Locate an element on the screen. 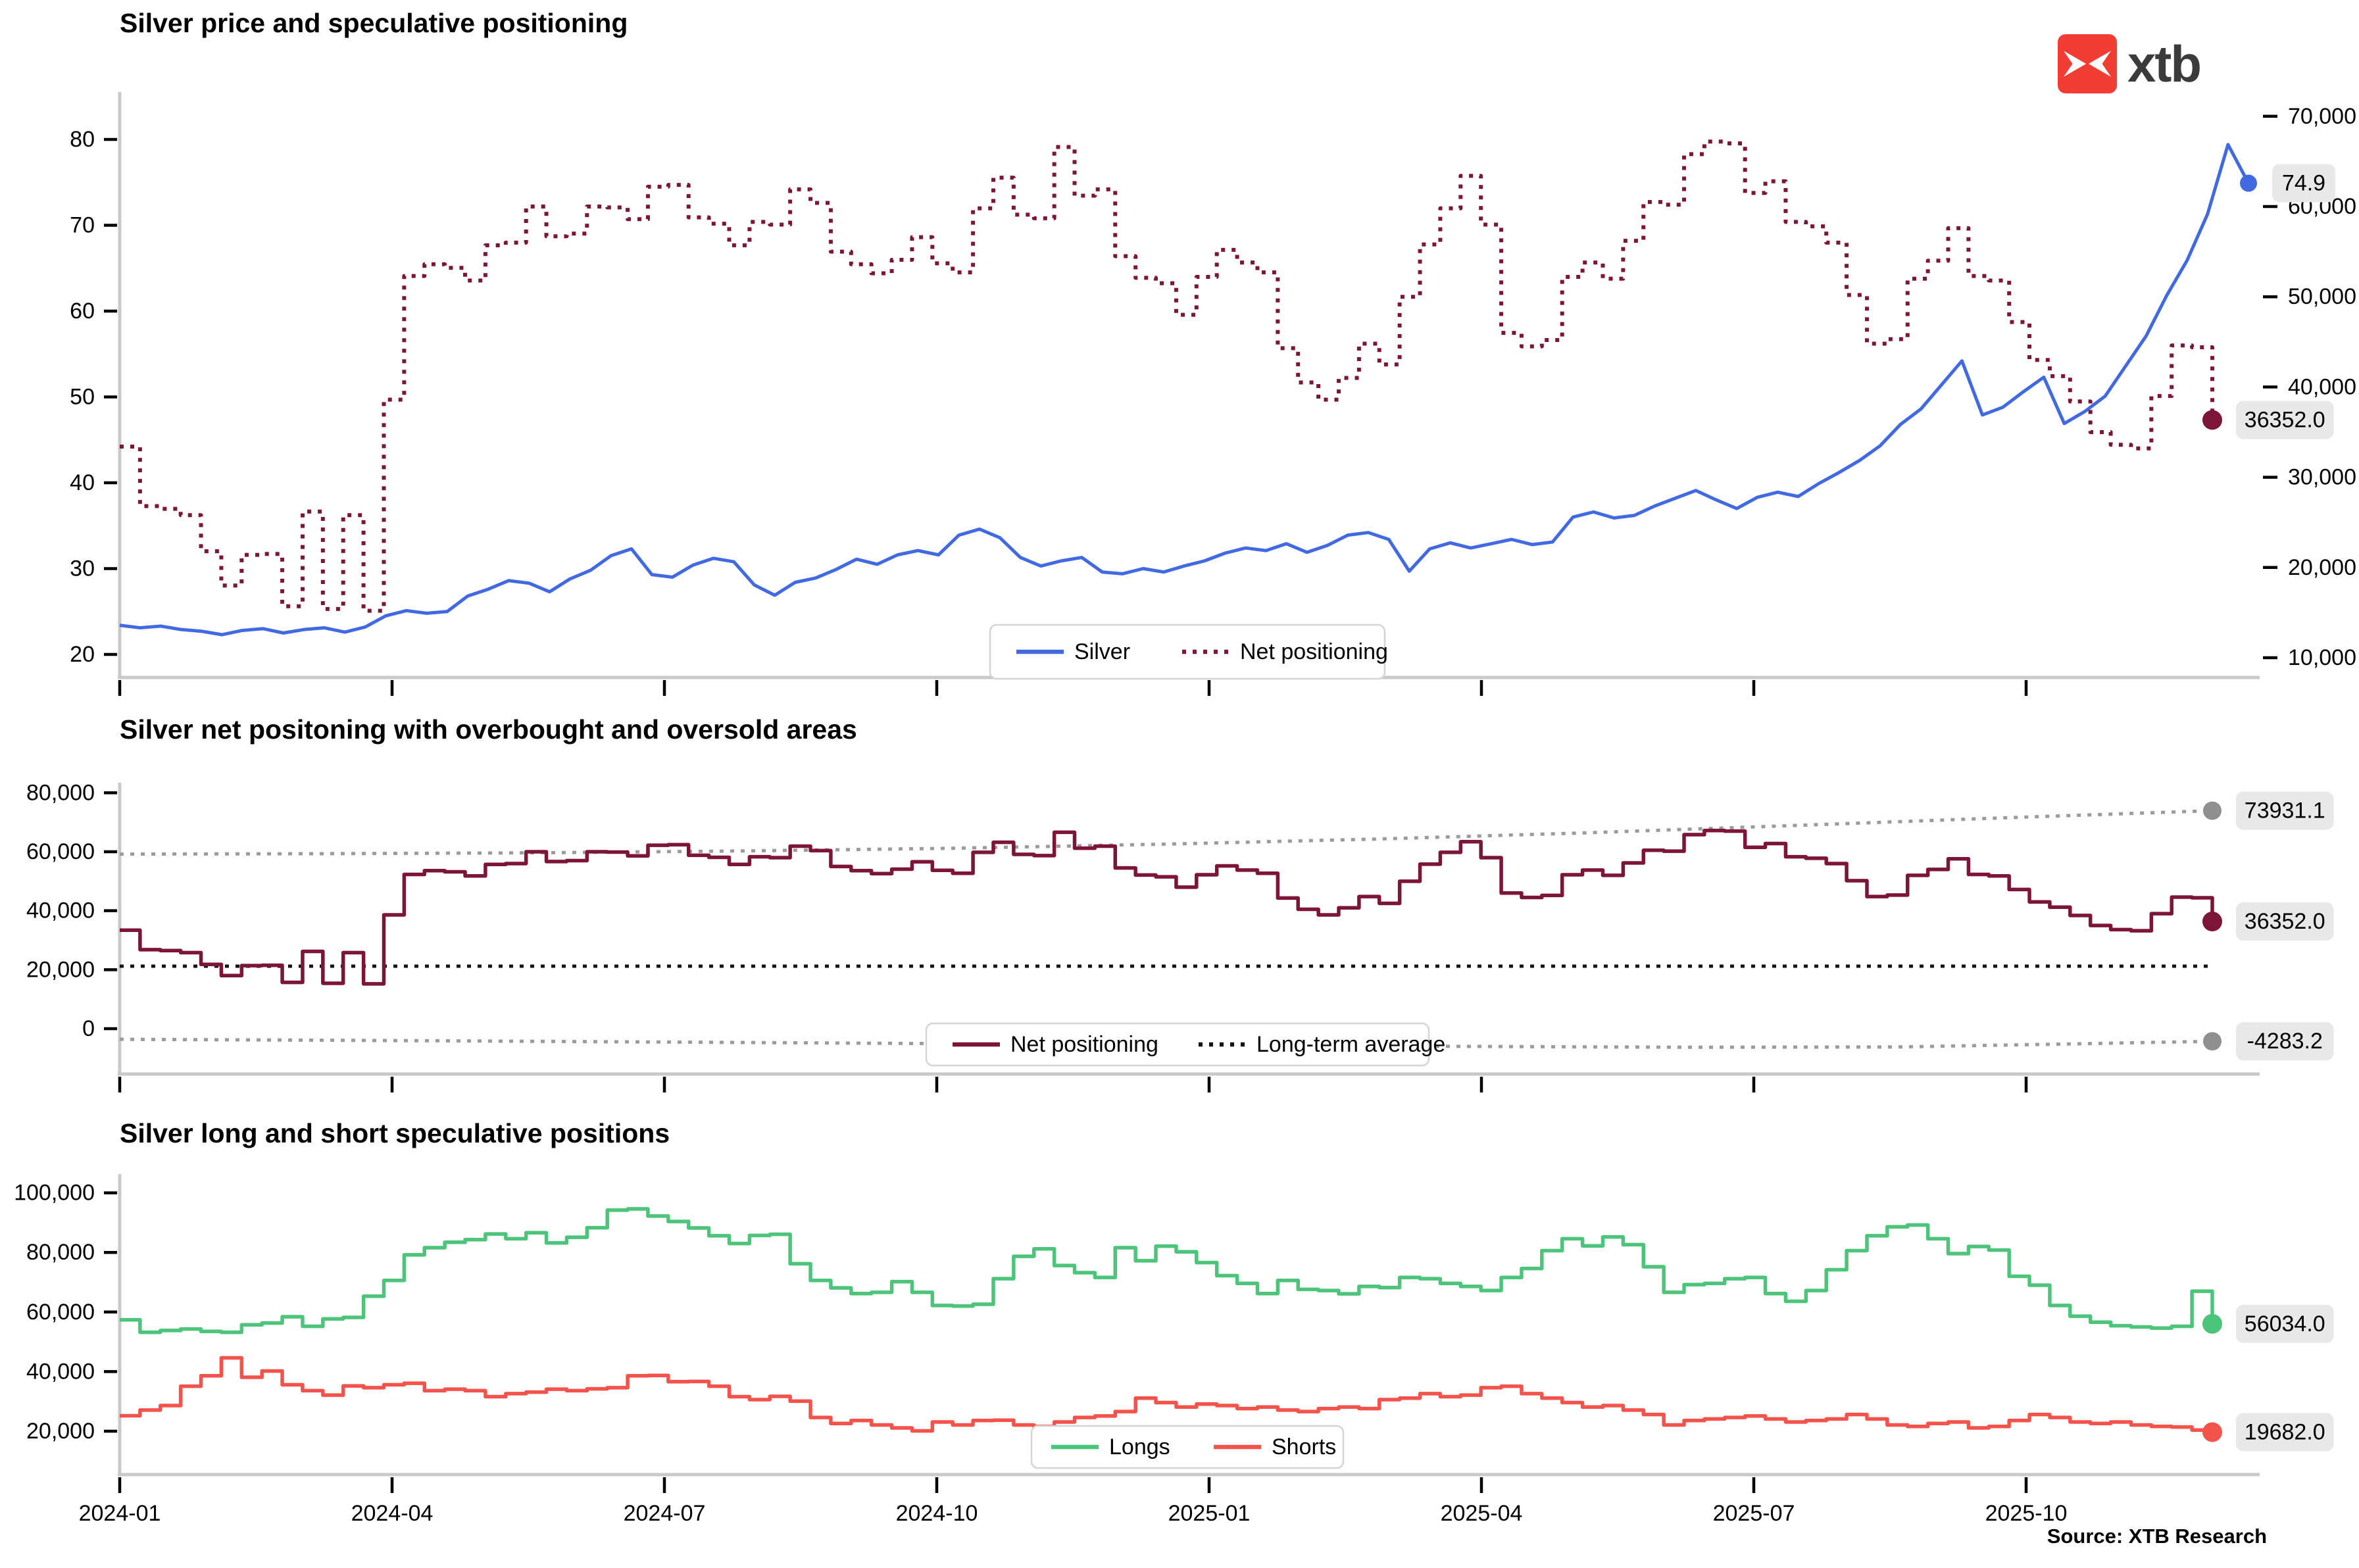 The image size is (2359, 1568). source-credit: Source: XTB Research is located at coordinates (2157, 1537).